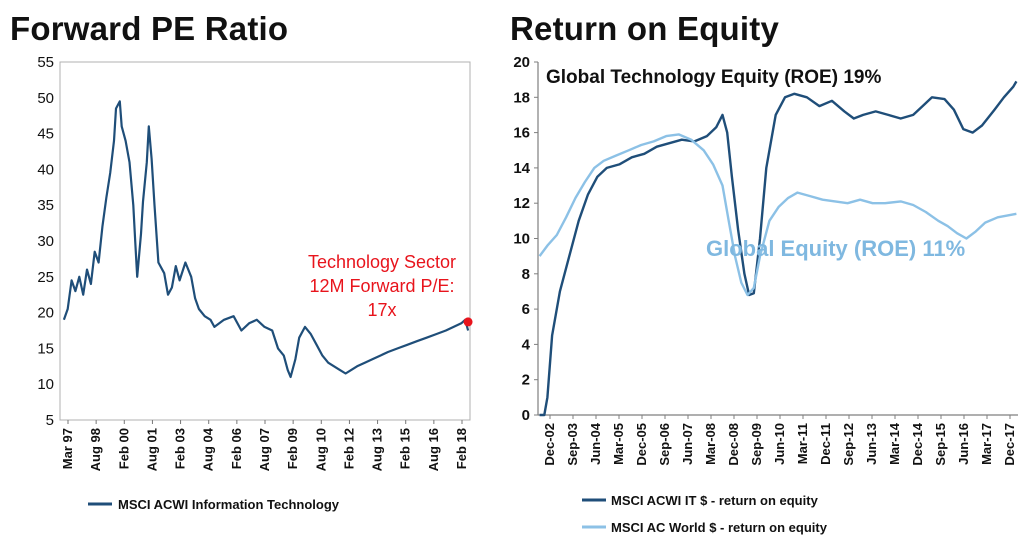 This screenshot has height=547, width=1024. What do you see at coordinates (871, 444) in the screenshot?
I see `x-tick-label: Jun-13` at bounding box center [871, 444].